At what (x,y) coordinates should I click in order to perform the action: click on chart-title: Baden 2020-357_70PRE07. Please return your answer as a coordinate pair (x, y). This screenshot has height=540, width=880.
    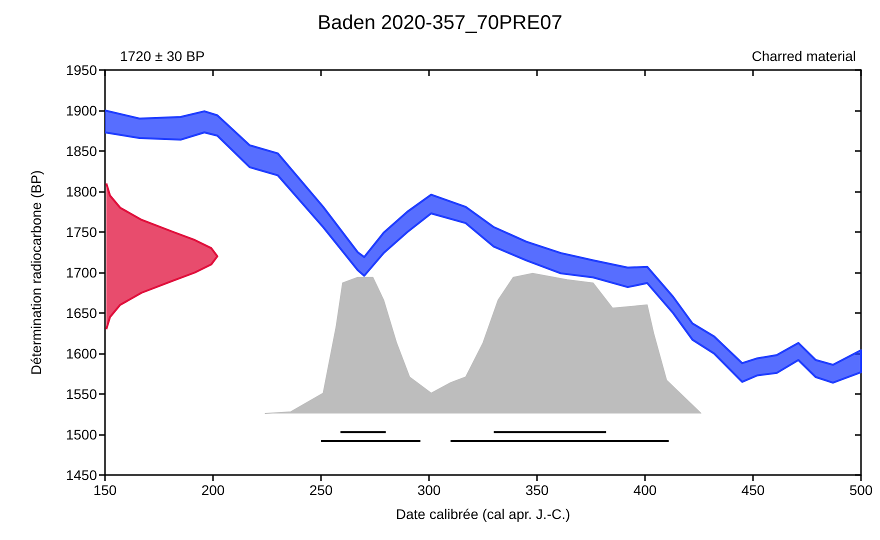
    Looking at the image, I should click on (440, 23).